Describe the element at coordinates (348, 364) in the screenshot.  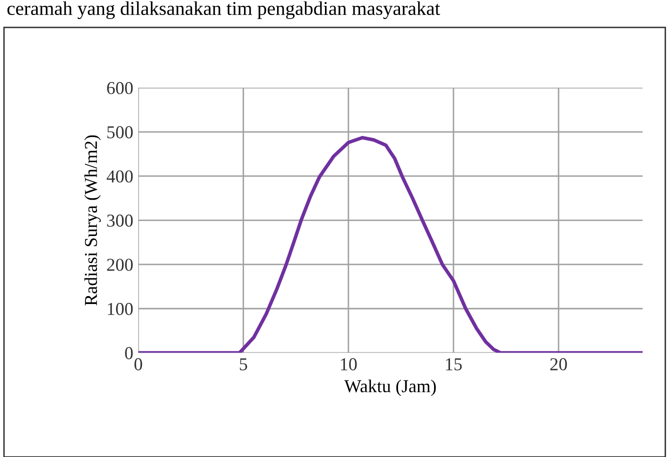
I see `x-tick-label: 10` at that location.